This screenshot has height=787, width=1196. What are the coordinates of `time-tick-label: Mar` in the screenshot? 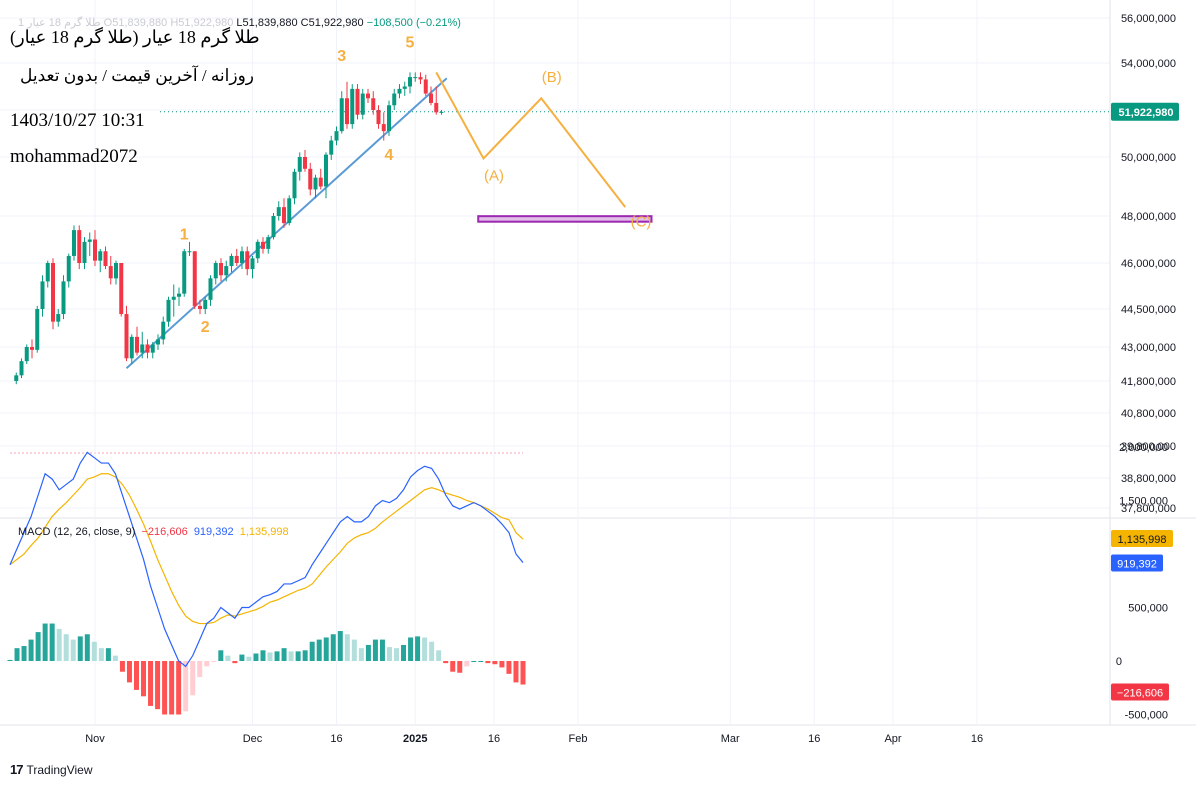 It's located at (730, 739).